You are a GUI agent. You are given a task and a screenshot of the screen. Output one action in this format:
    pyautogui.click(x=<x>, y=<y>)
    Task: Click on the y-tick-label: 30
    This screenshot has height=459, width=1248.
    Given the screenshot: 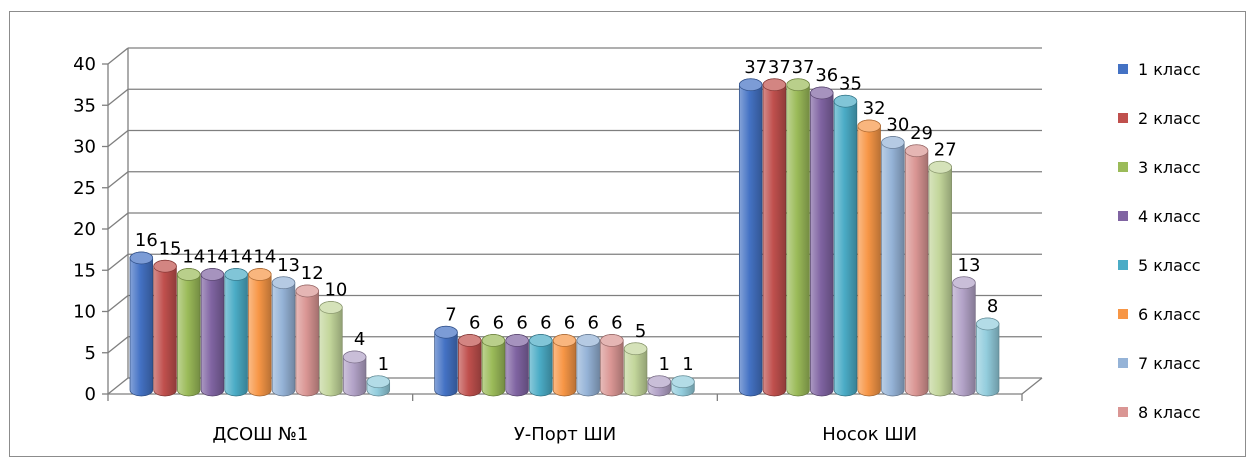 What is the action you would take?
    pyautogui.click(x=84, y=147)
    